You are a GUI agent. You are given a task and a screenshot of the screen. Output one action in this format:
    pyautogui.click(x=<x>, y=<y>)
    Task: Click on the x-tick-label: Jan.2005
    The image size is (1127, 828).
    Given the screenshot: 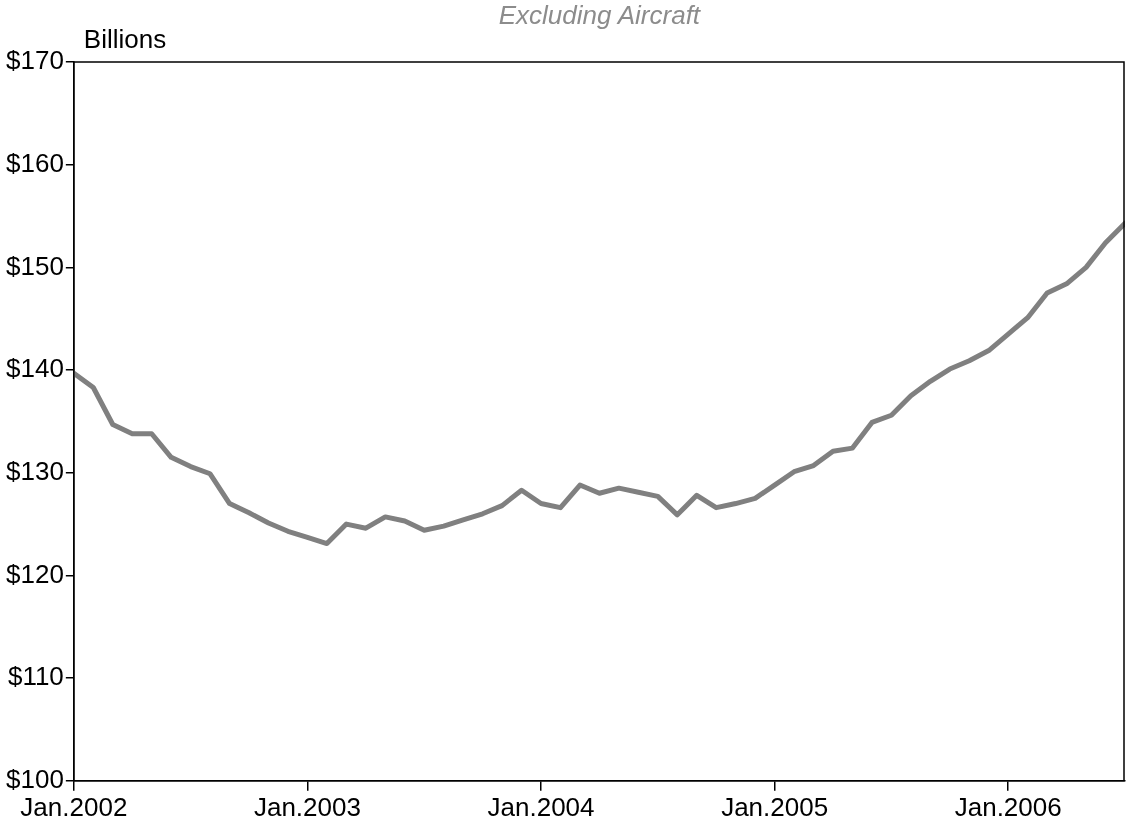 What is the action you would take?
    pyautogui.click(x=775, y=806)
    